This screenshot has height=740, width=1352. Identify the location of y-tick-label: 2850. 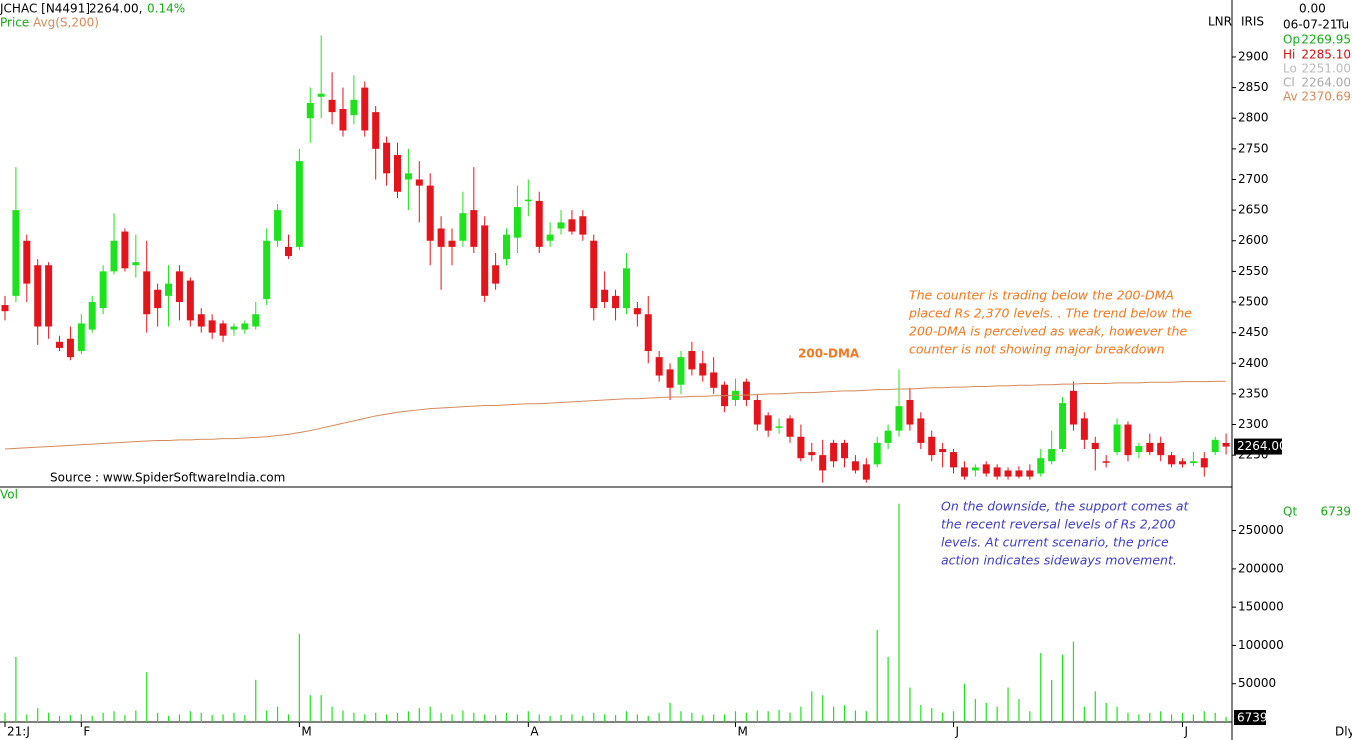
(1253, 87).